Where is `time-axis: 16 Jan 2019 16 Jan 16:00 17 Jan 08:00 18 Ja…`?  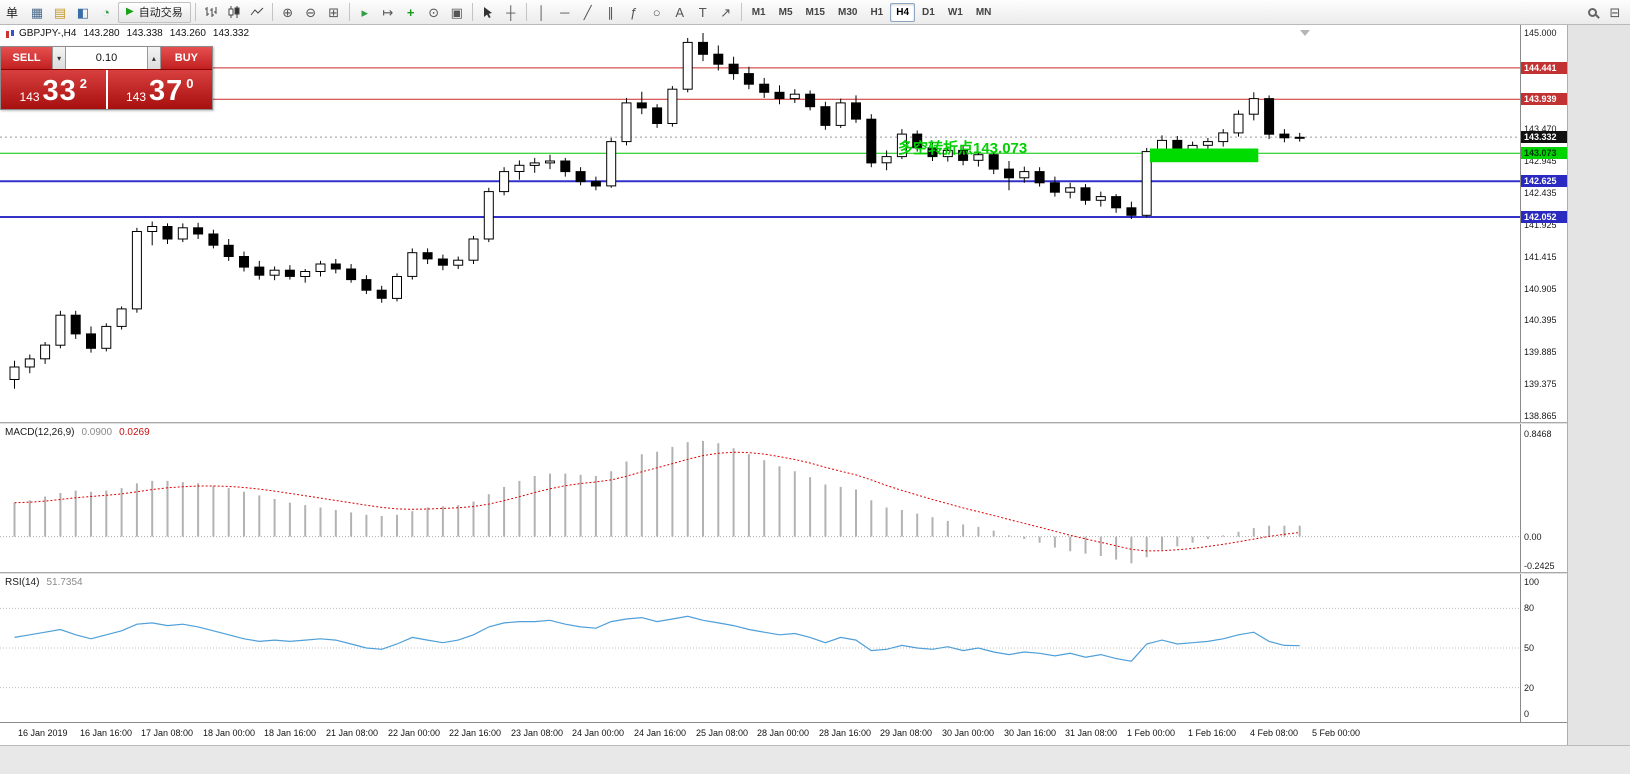
time-axis: 16 Jan 2019 16 Jan 16:00 17 Jan 08:00 18 Ja… is located at coordinates (783, 733).